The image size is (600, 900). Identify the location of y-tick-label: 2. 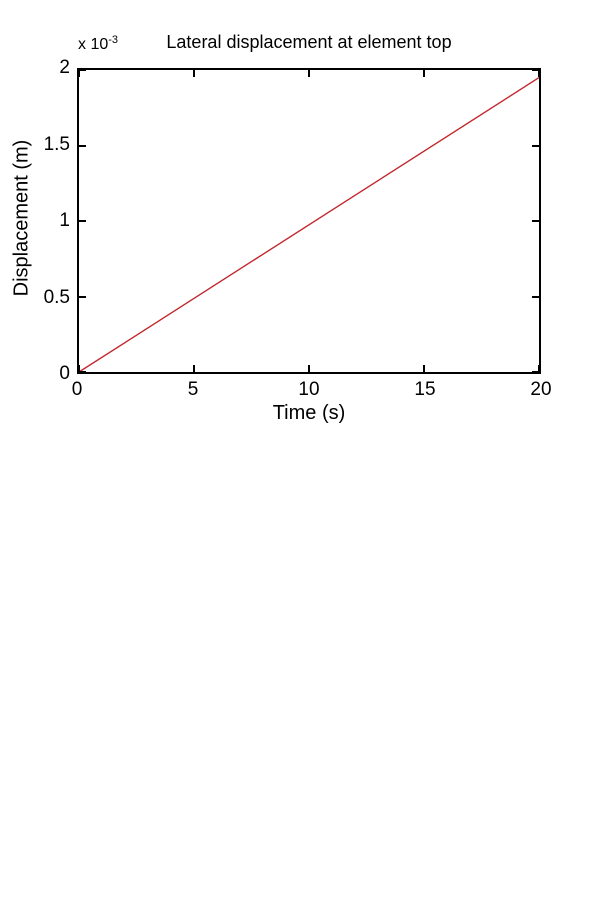
(64, 67).